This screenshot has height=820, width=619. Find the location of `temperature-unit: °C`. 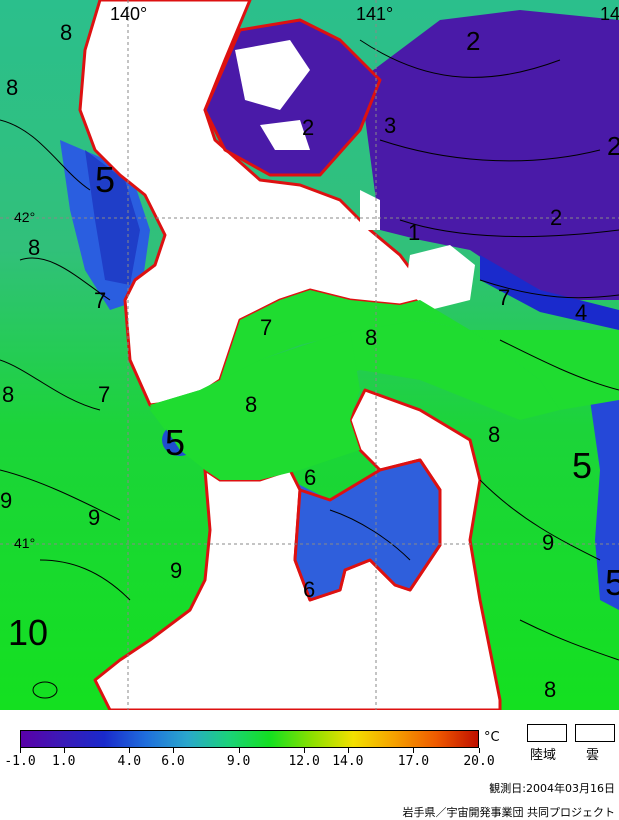

temperature-unit: °C is located at coordinates (492, 737).